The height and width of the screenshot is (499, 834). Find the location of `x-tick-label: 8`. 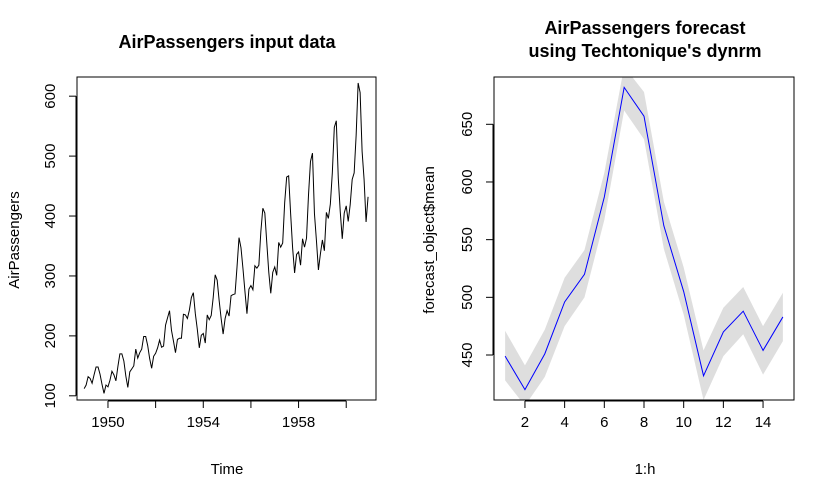

x-tick-label: 8 is located at coordinates (644, 422).